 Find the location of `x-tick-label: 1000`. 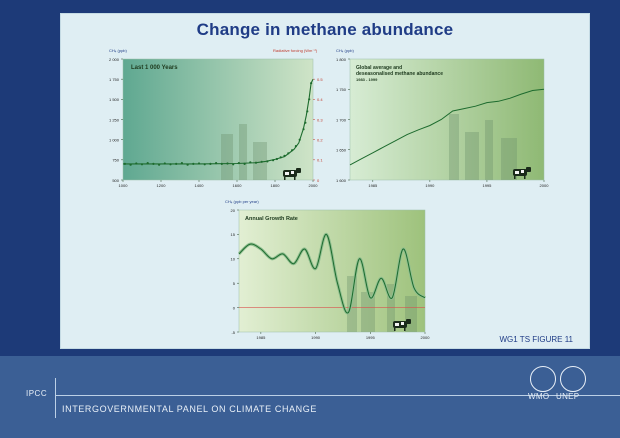

x-tick-label: 1000 is located at coordinates (124, 185).